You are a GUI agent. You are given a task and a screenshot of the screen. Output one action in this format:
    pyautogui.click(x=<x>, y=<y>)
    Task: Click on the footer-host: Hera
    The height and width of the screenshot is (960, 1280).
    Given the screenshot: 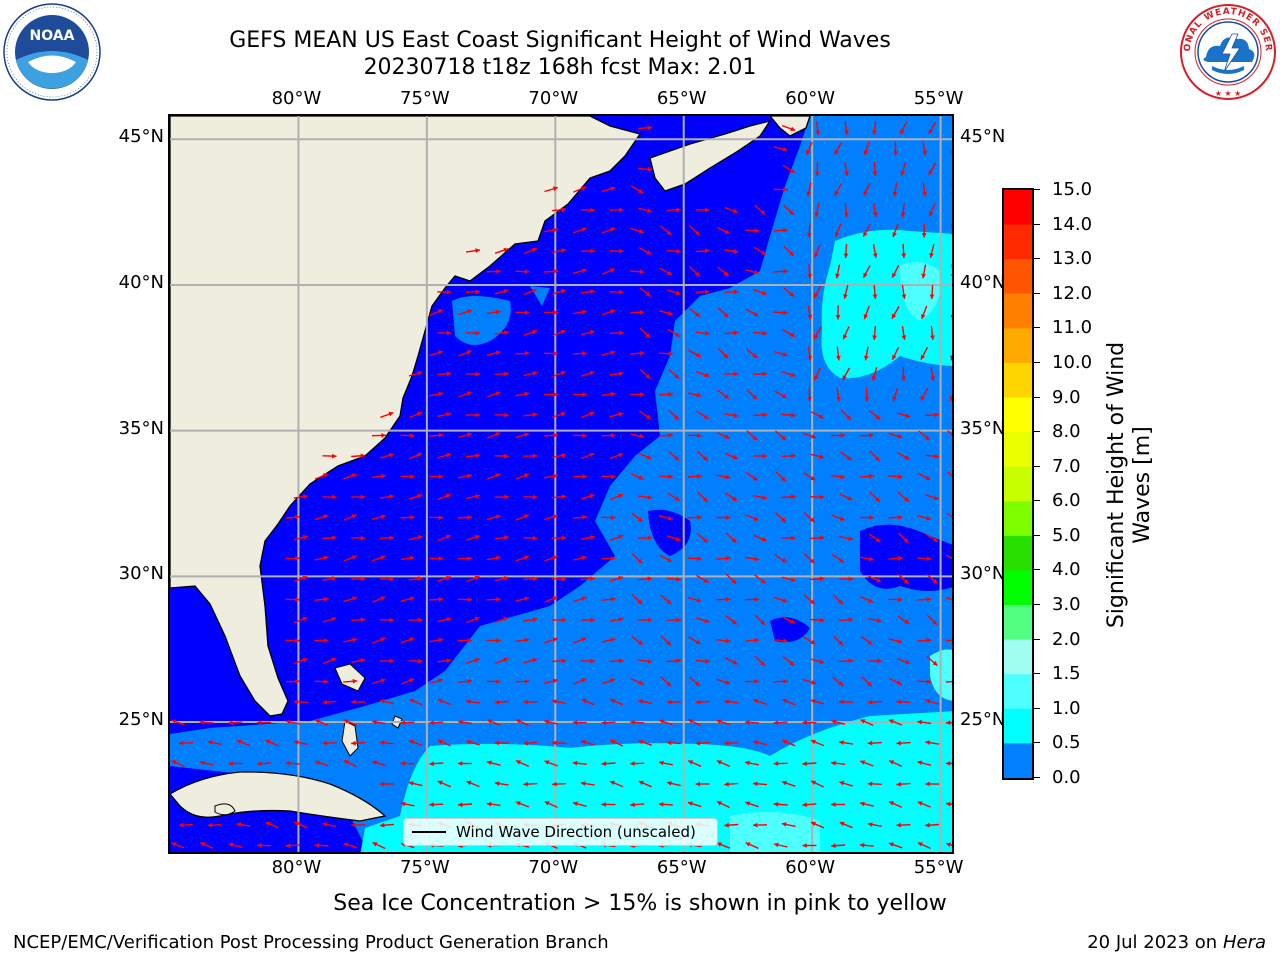 What is the action you would take?
    pyautogui.click(x=1244, y=942)
    